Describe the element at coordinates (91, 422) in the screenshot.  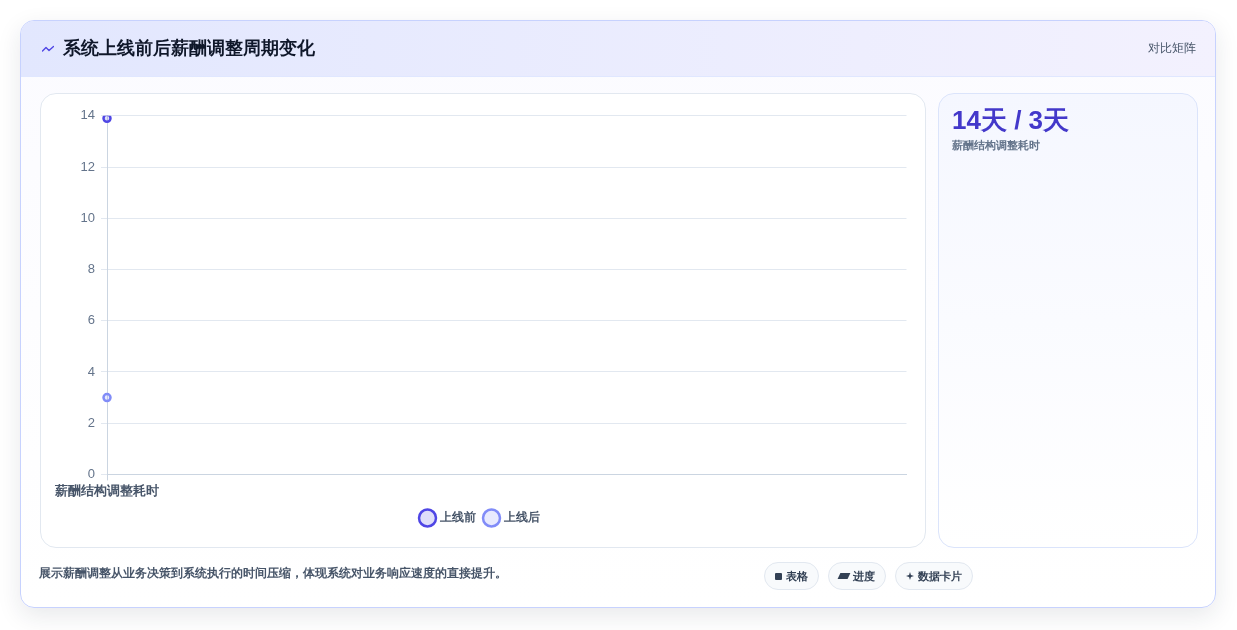
I see `y-tick-label: 2` at that location.